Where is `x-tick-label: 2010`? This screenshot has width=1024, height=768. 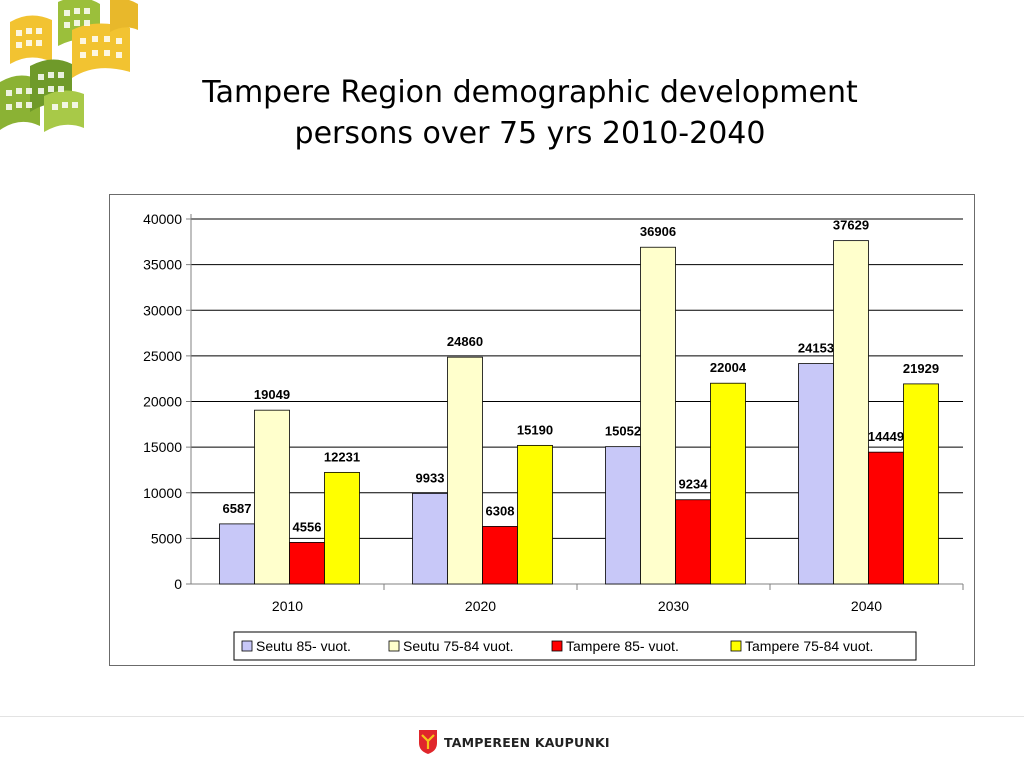
x-tick-label: 2010 is located at coordinates (287, 606).